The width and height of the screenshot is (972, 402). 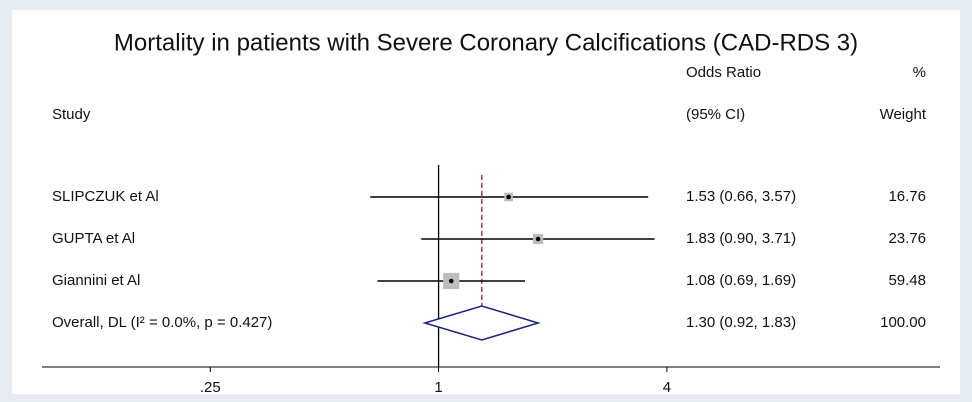 I want to click on weight-label: 16.76, so click(x=907, y=196).